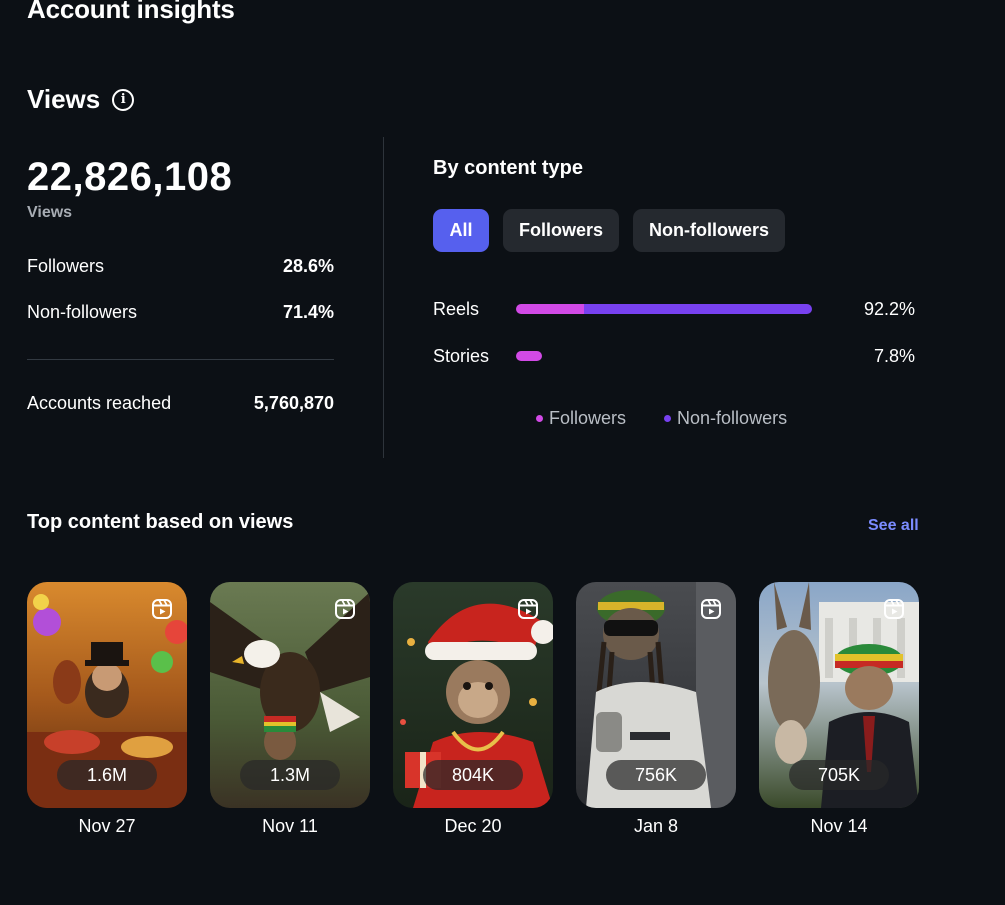 The height and width of the screenshot is (905, 1005). I want to click on reels-percent: 92.2%, so click(889, 308).